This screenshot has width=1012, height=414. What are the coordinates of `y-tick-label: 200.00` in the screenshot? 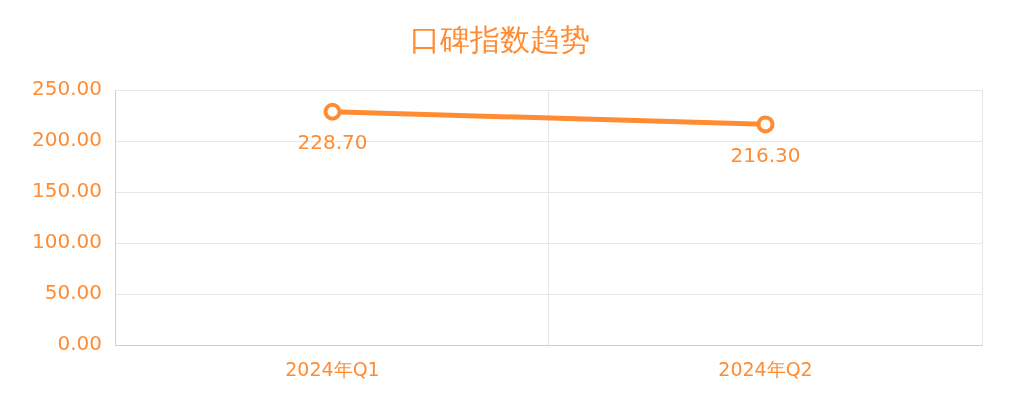 It's located at (67, 139).